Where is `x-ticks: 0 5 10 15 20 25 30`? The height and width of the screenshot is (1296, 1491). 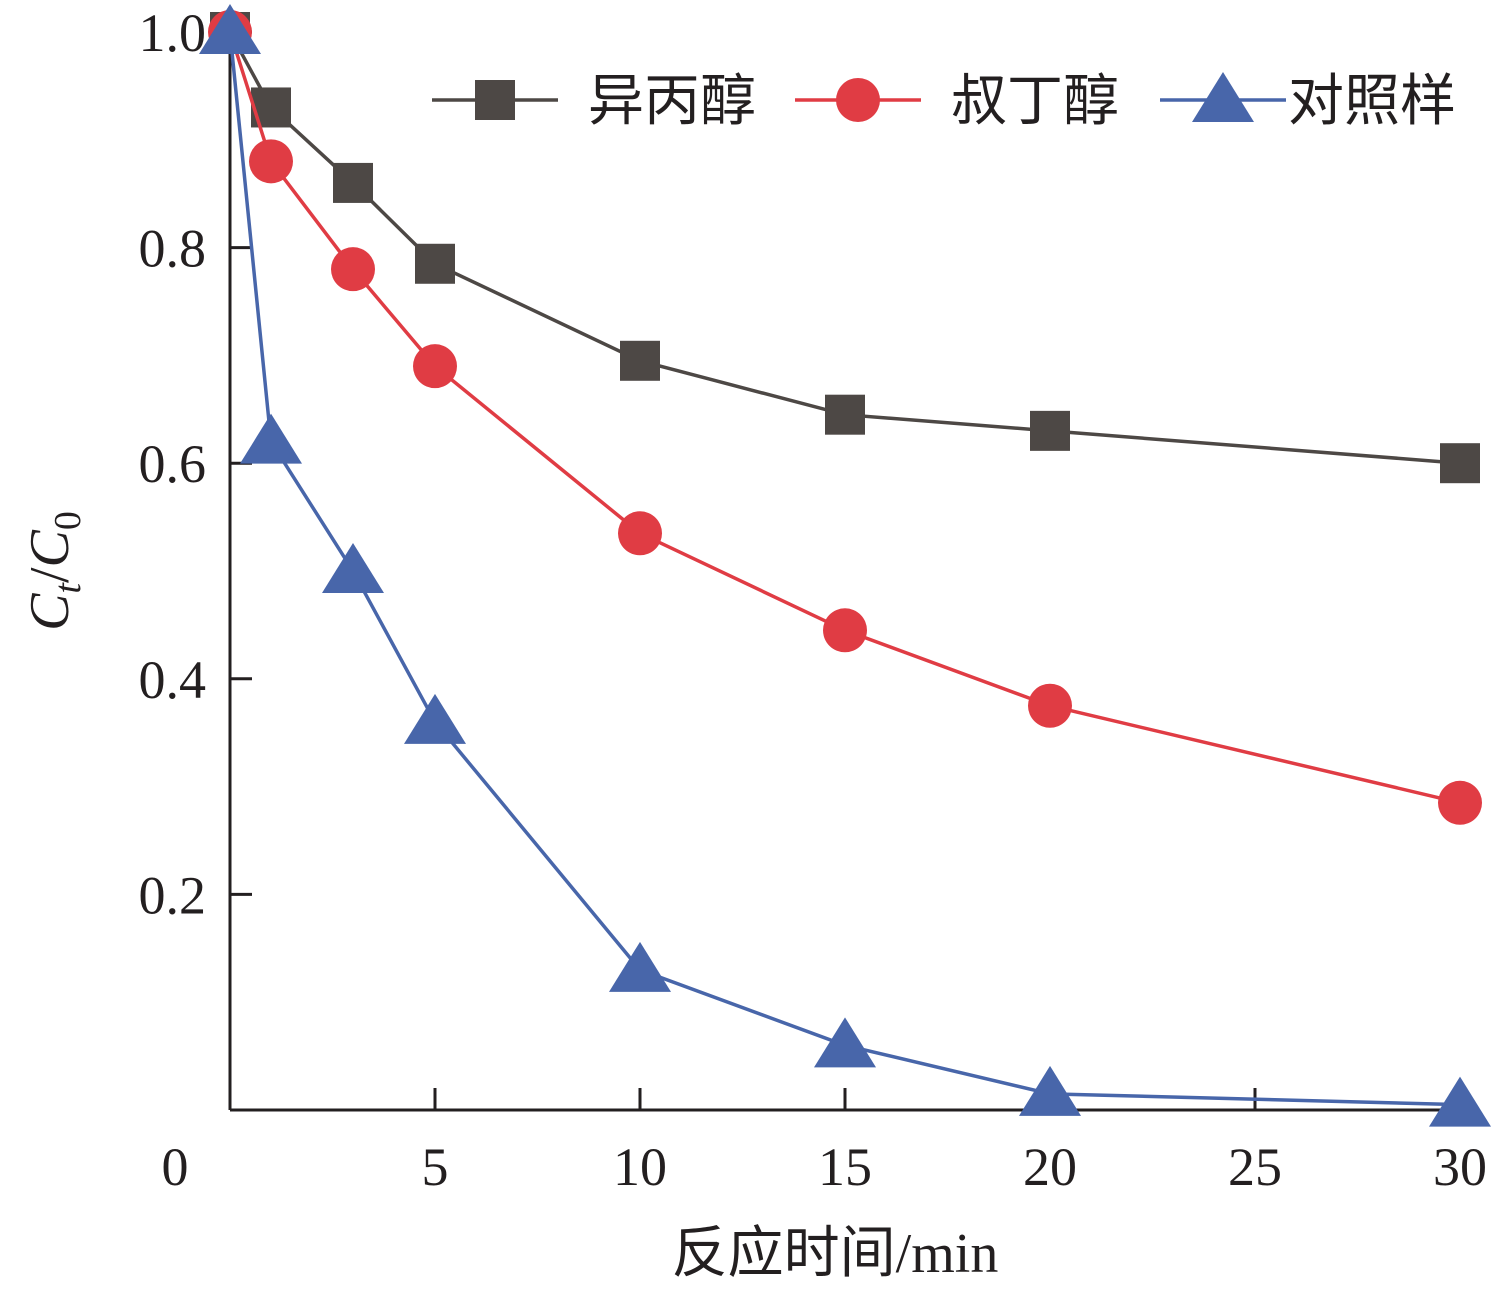
x-ticks: 0 5 10 15 20 25 30 is located at coordinates (824, 1142).